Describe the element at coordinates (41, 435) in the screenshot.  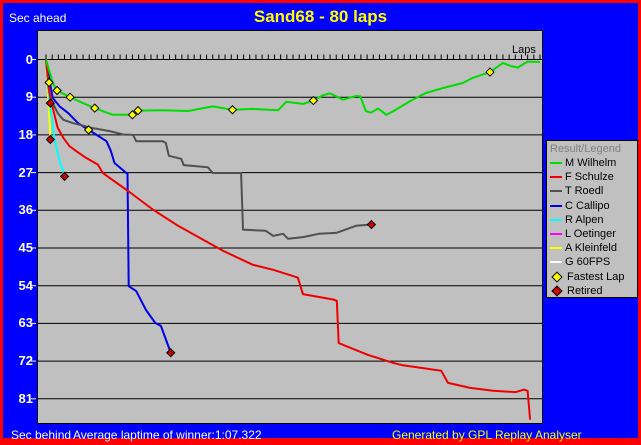
I see `y-axis-bottom-label: Sec behind` at that location.